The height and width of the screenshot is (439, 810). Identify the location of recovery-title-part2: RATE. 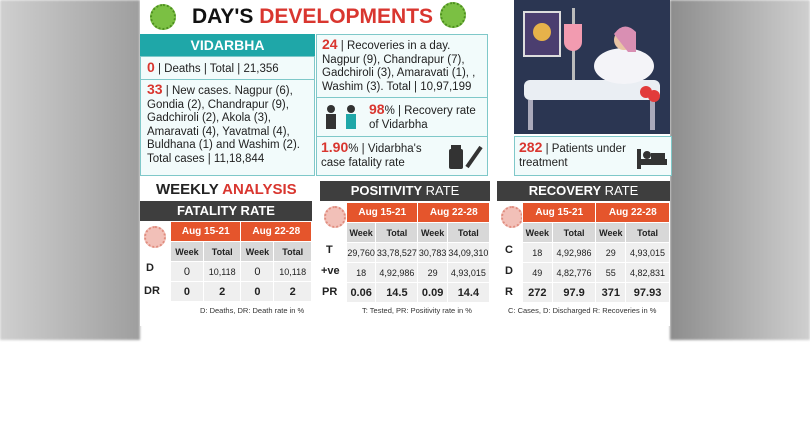
(621, 190).